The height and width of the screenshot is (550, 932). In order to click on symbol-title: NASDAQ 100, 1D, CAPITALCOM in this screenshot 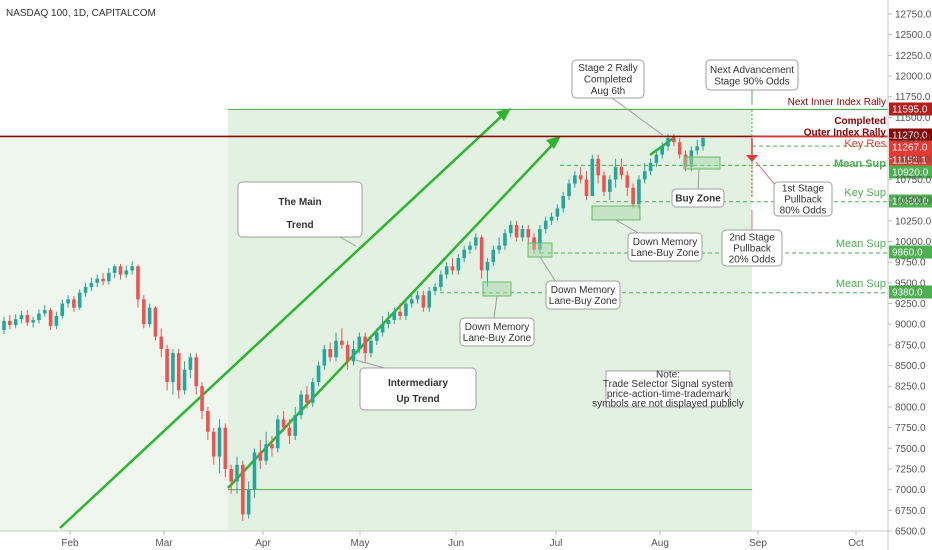, I will do `click(81, 13)`.